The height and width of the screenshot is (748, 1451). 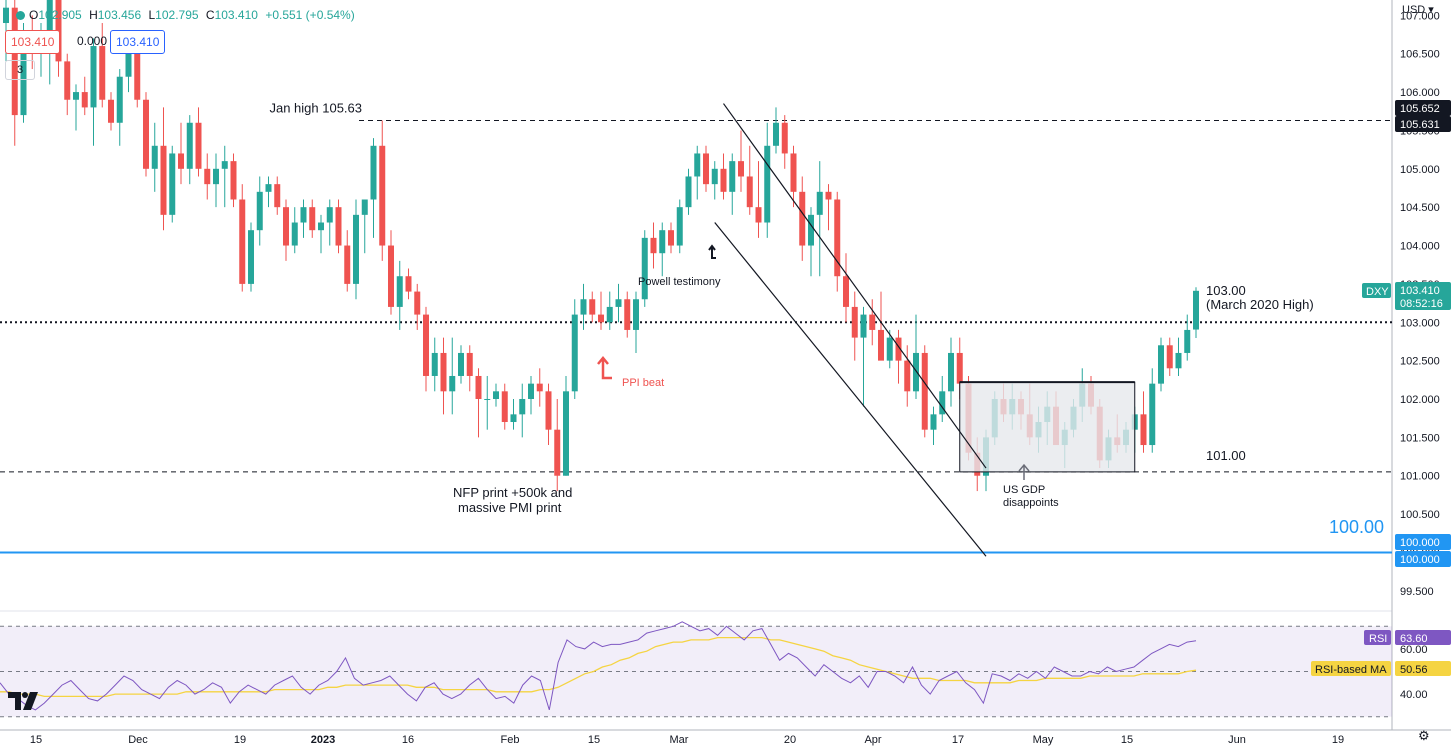 I want to click on settings-gear-icon: ⚙, so click(x=1424, y=735).